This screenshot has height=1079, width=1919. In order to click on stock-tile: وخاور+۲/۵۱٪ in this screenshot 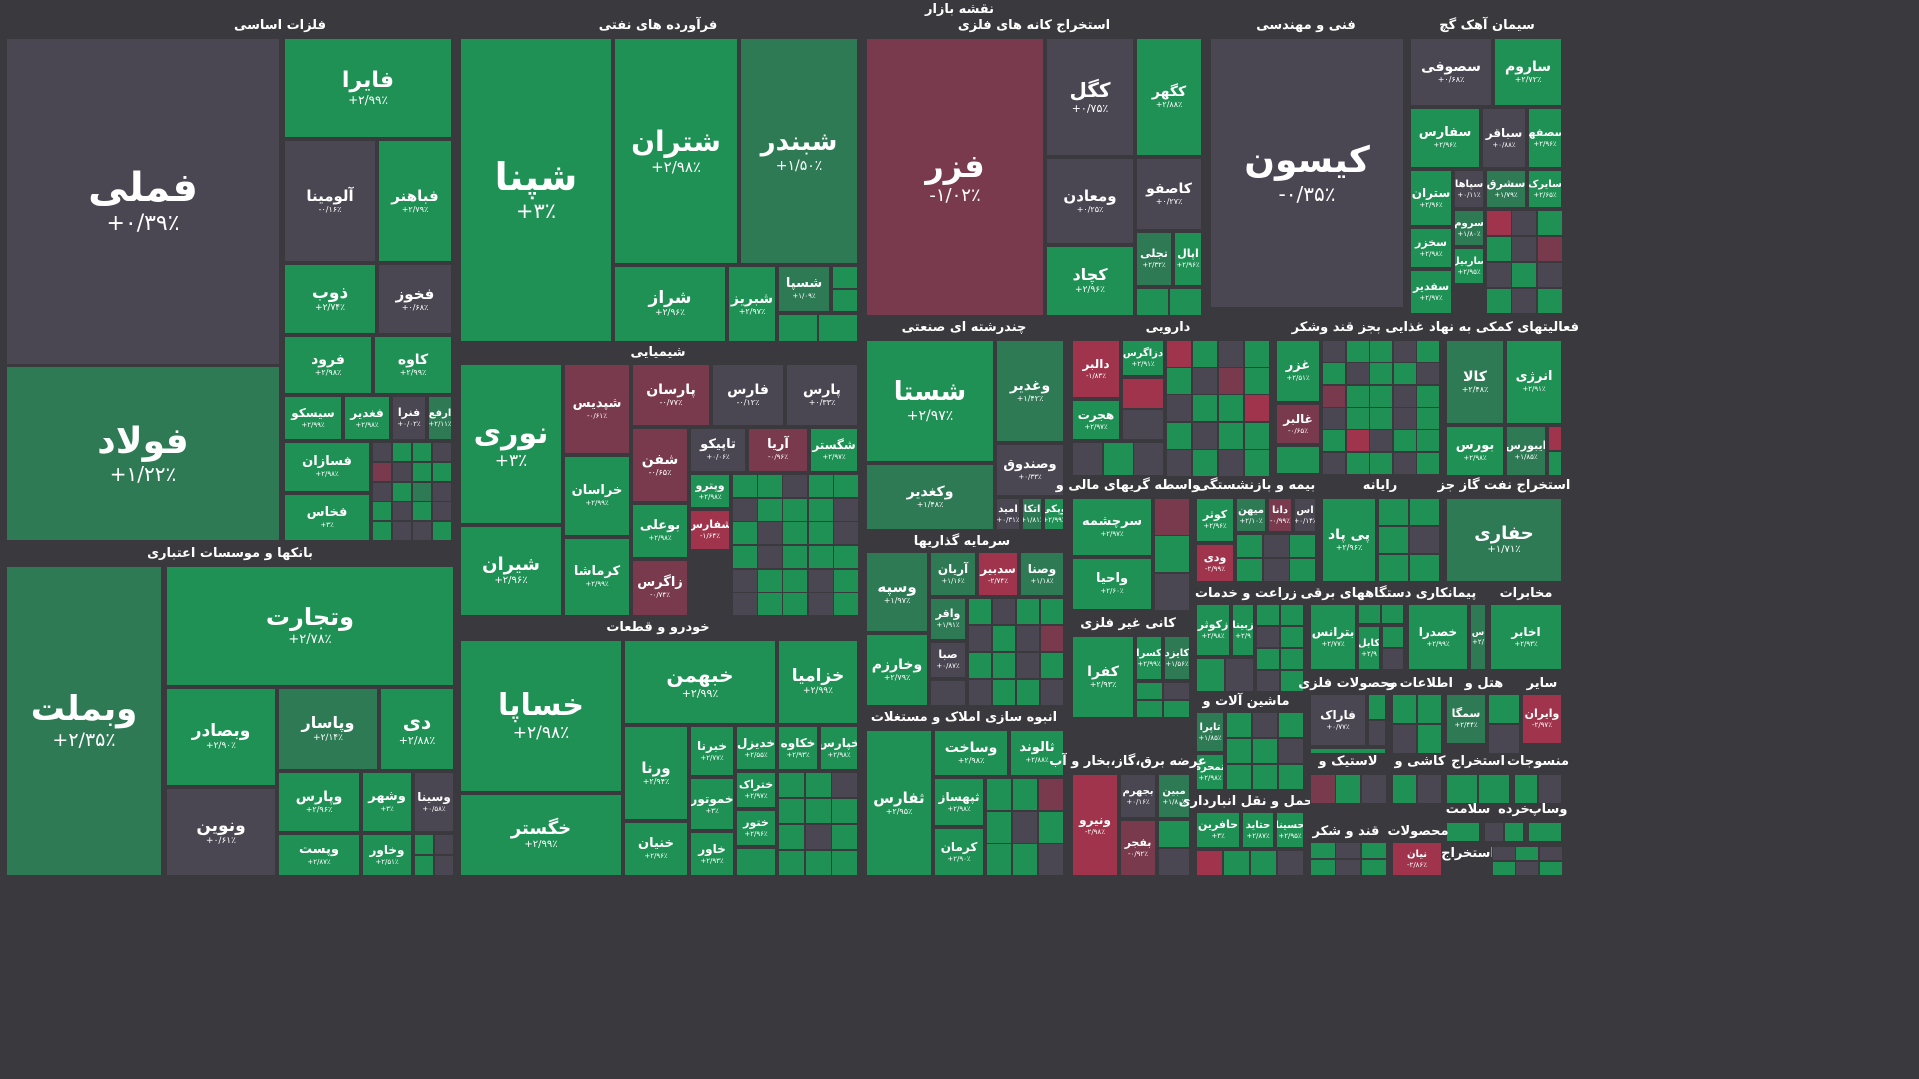, I will do `click(387, 855)`.